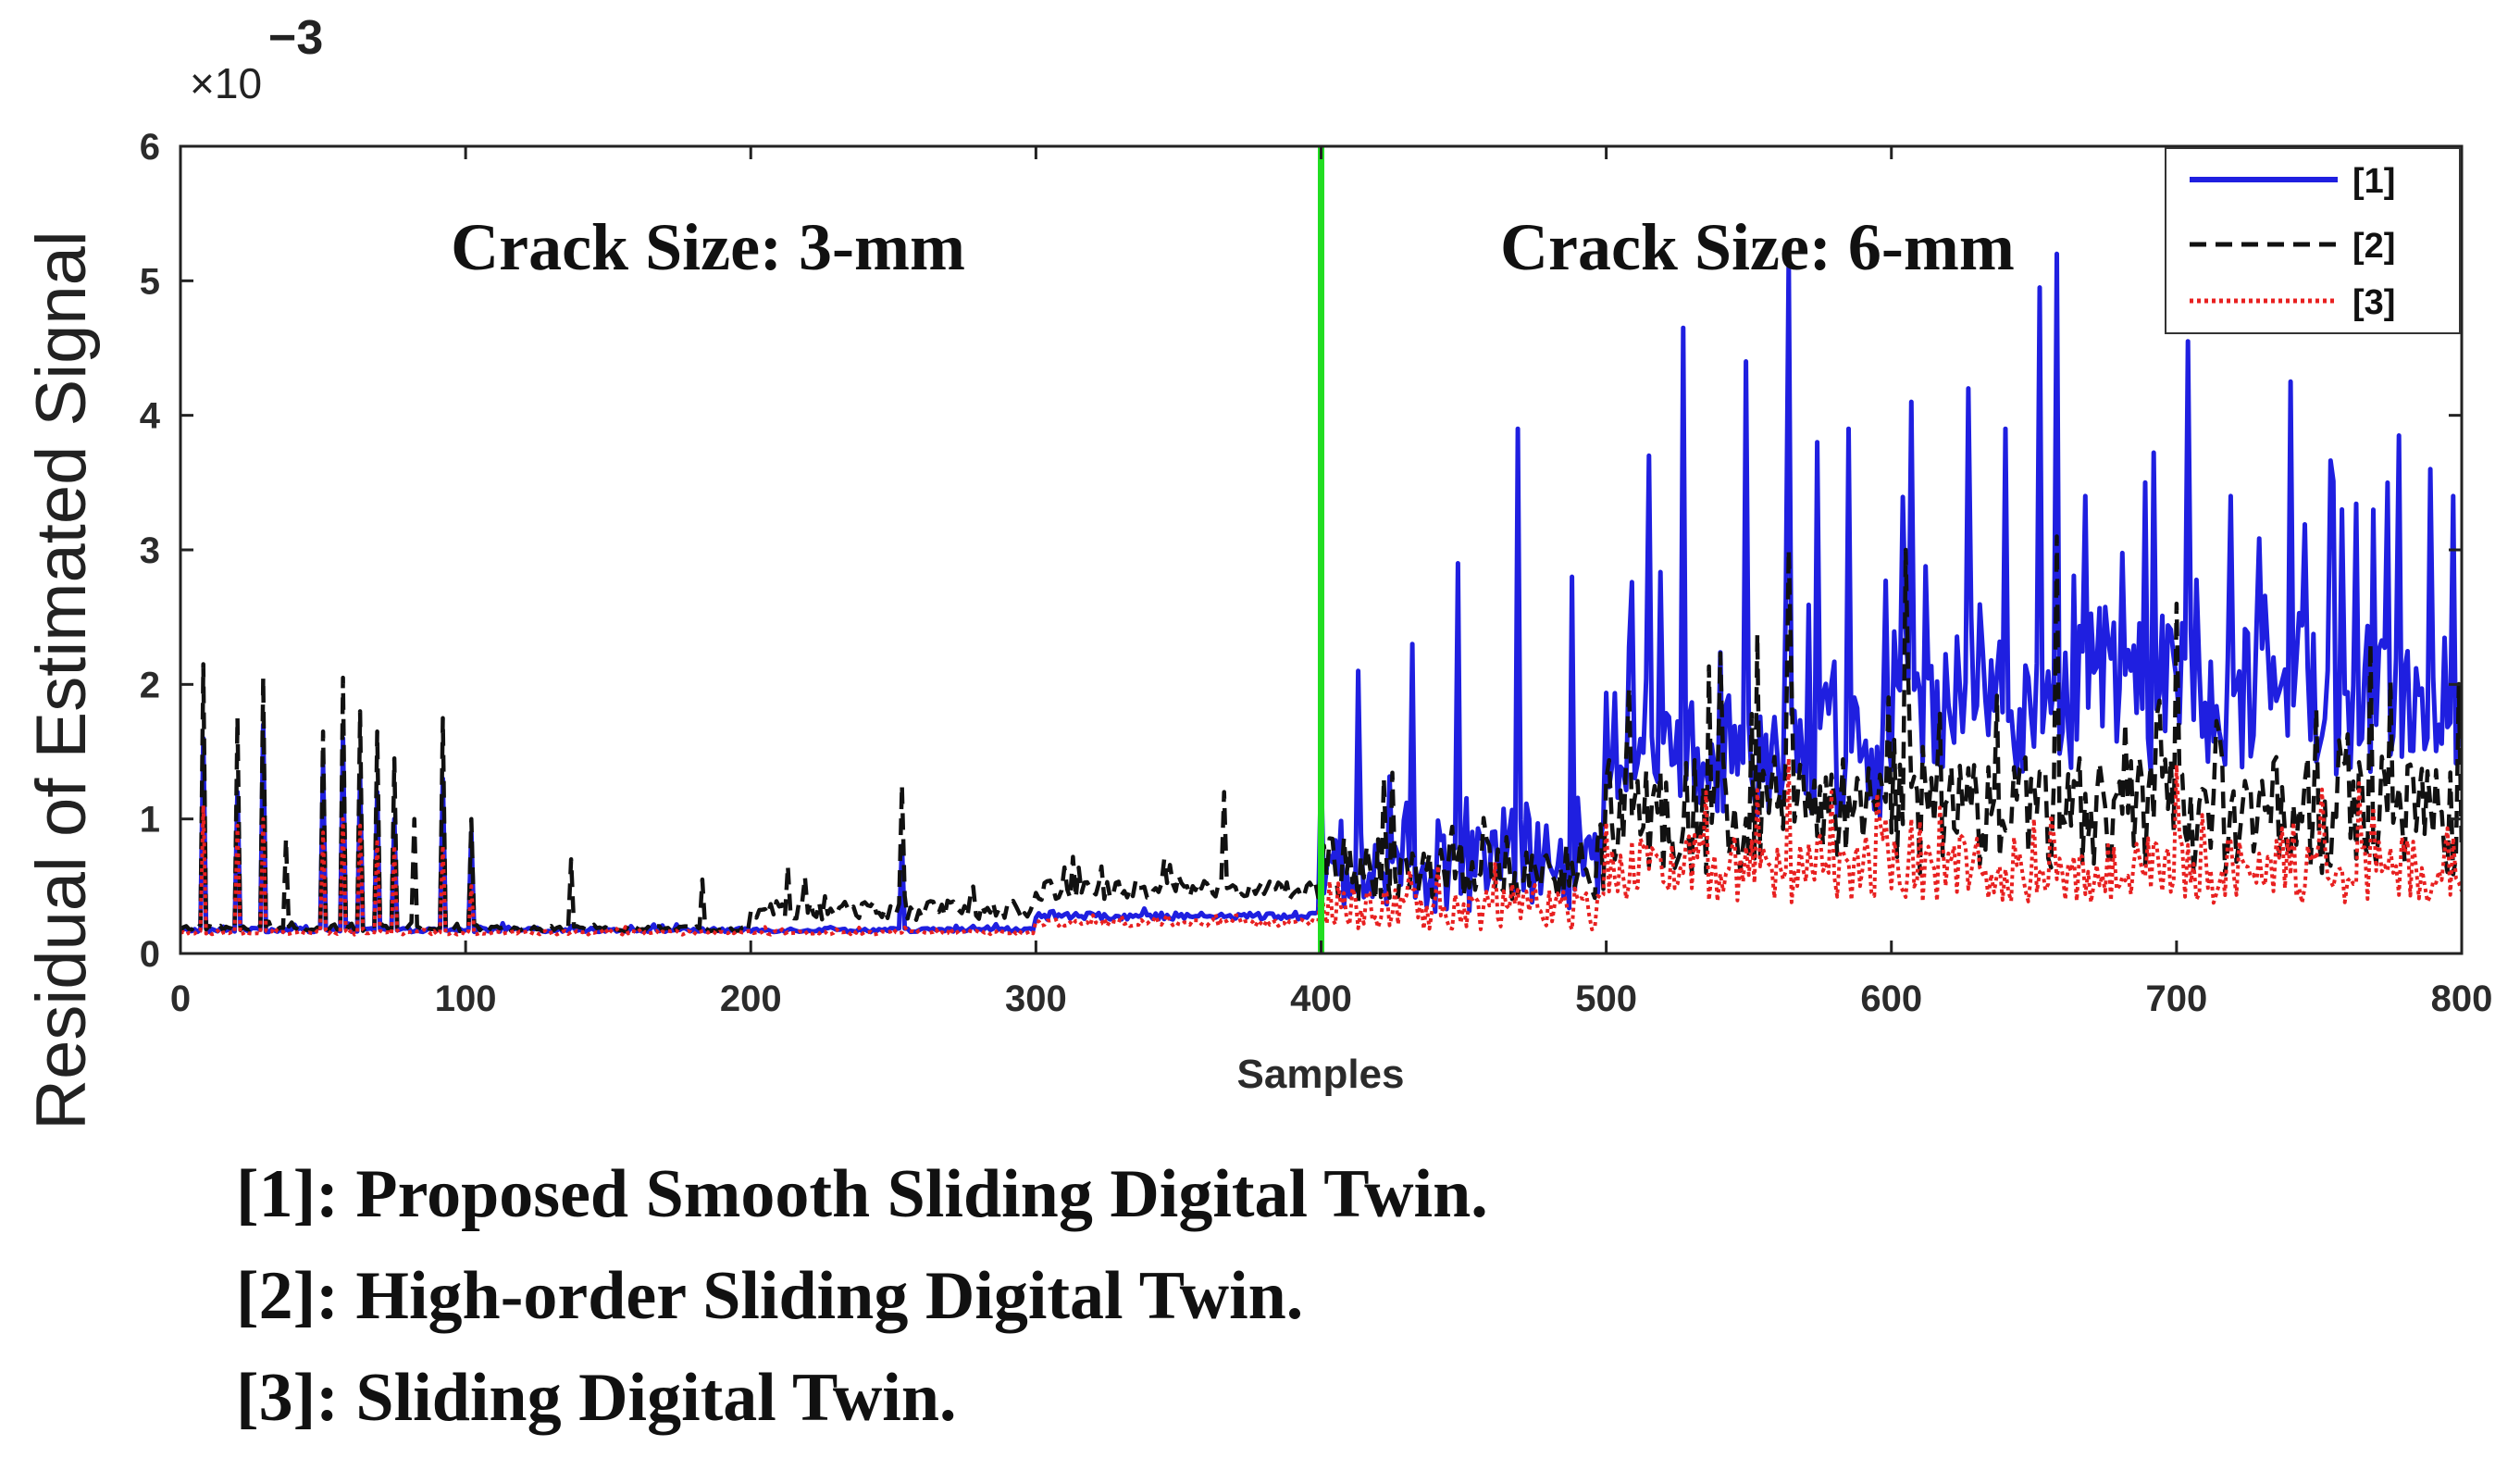 The width and height of the screenshot is (2520, 1458). What do you see at coordinates (708, 247) in the screenshot?
I see `annotation-crack-3mm: Crack Size: 3-mm` at bounding box center [708, 247].